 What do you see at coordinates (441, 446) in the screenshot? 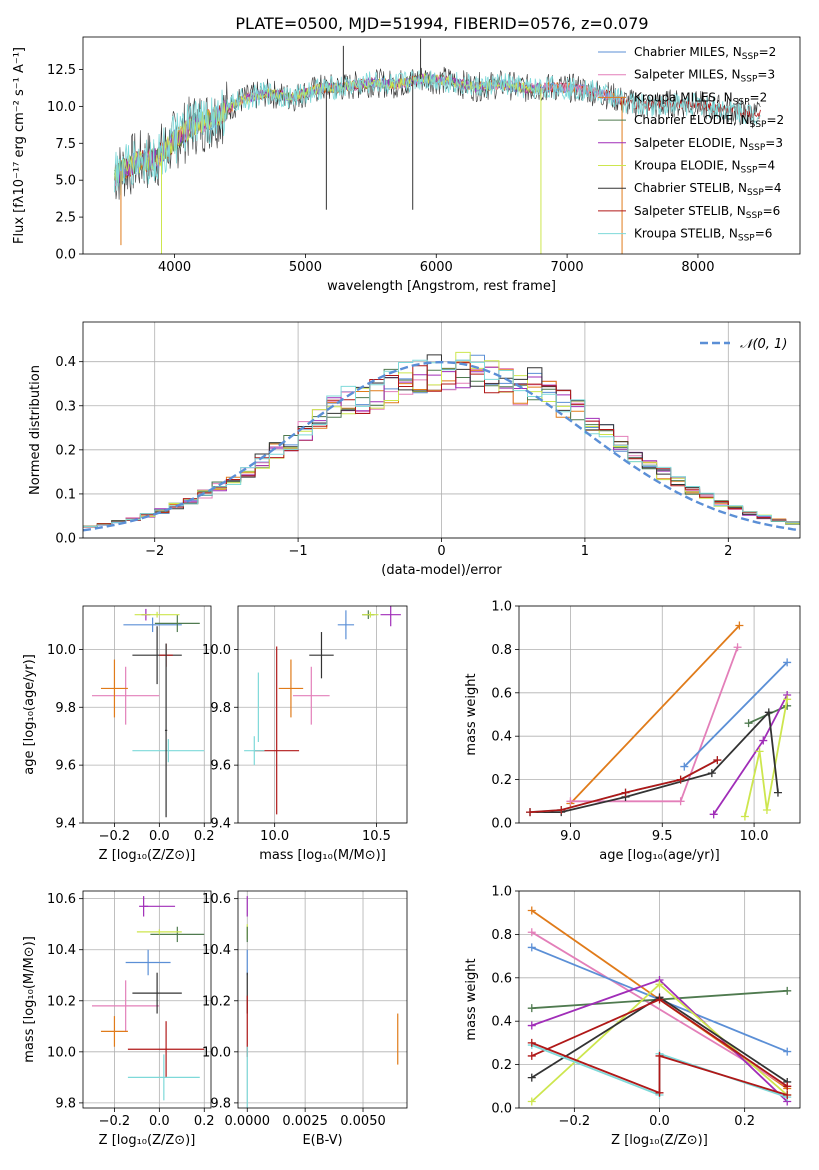
I see `normal-curve` at bounding box center [441, 446].